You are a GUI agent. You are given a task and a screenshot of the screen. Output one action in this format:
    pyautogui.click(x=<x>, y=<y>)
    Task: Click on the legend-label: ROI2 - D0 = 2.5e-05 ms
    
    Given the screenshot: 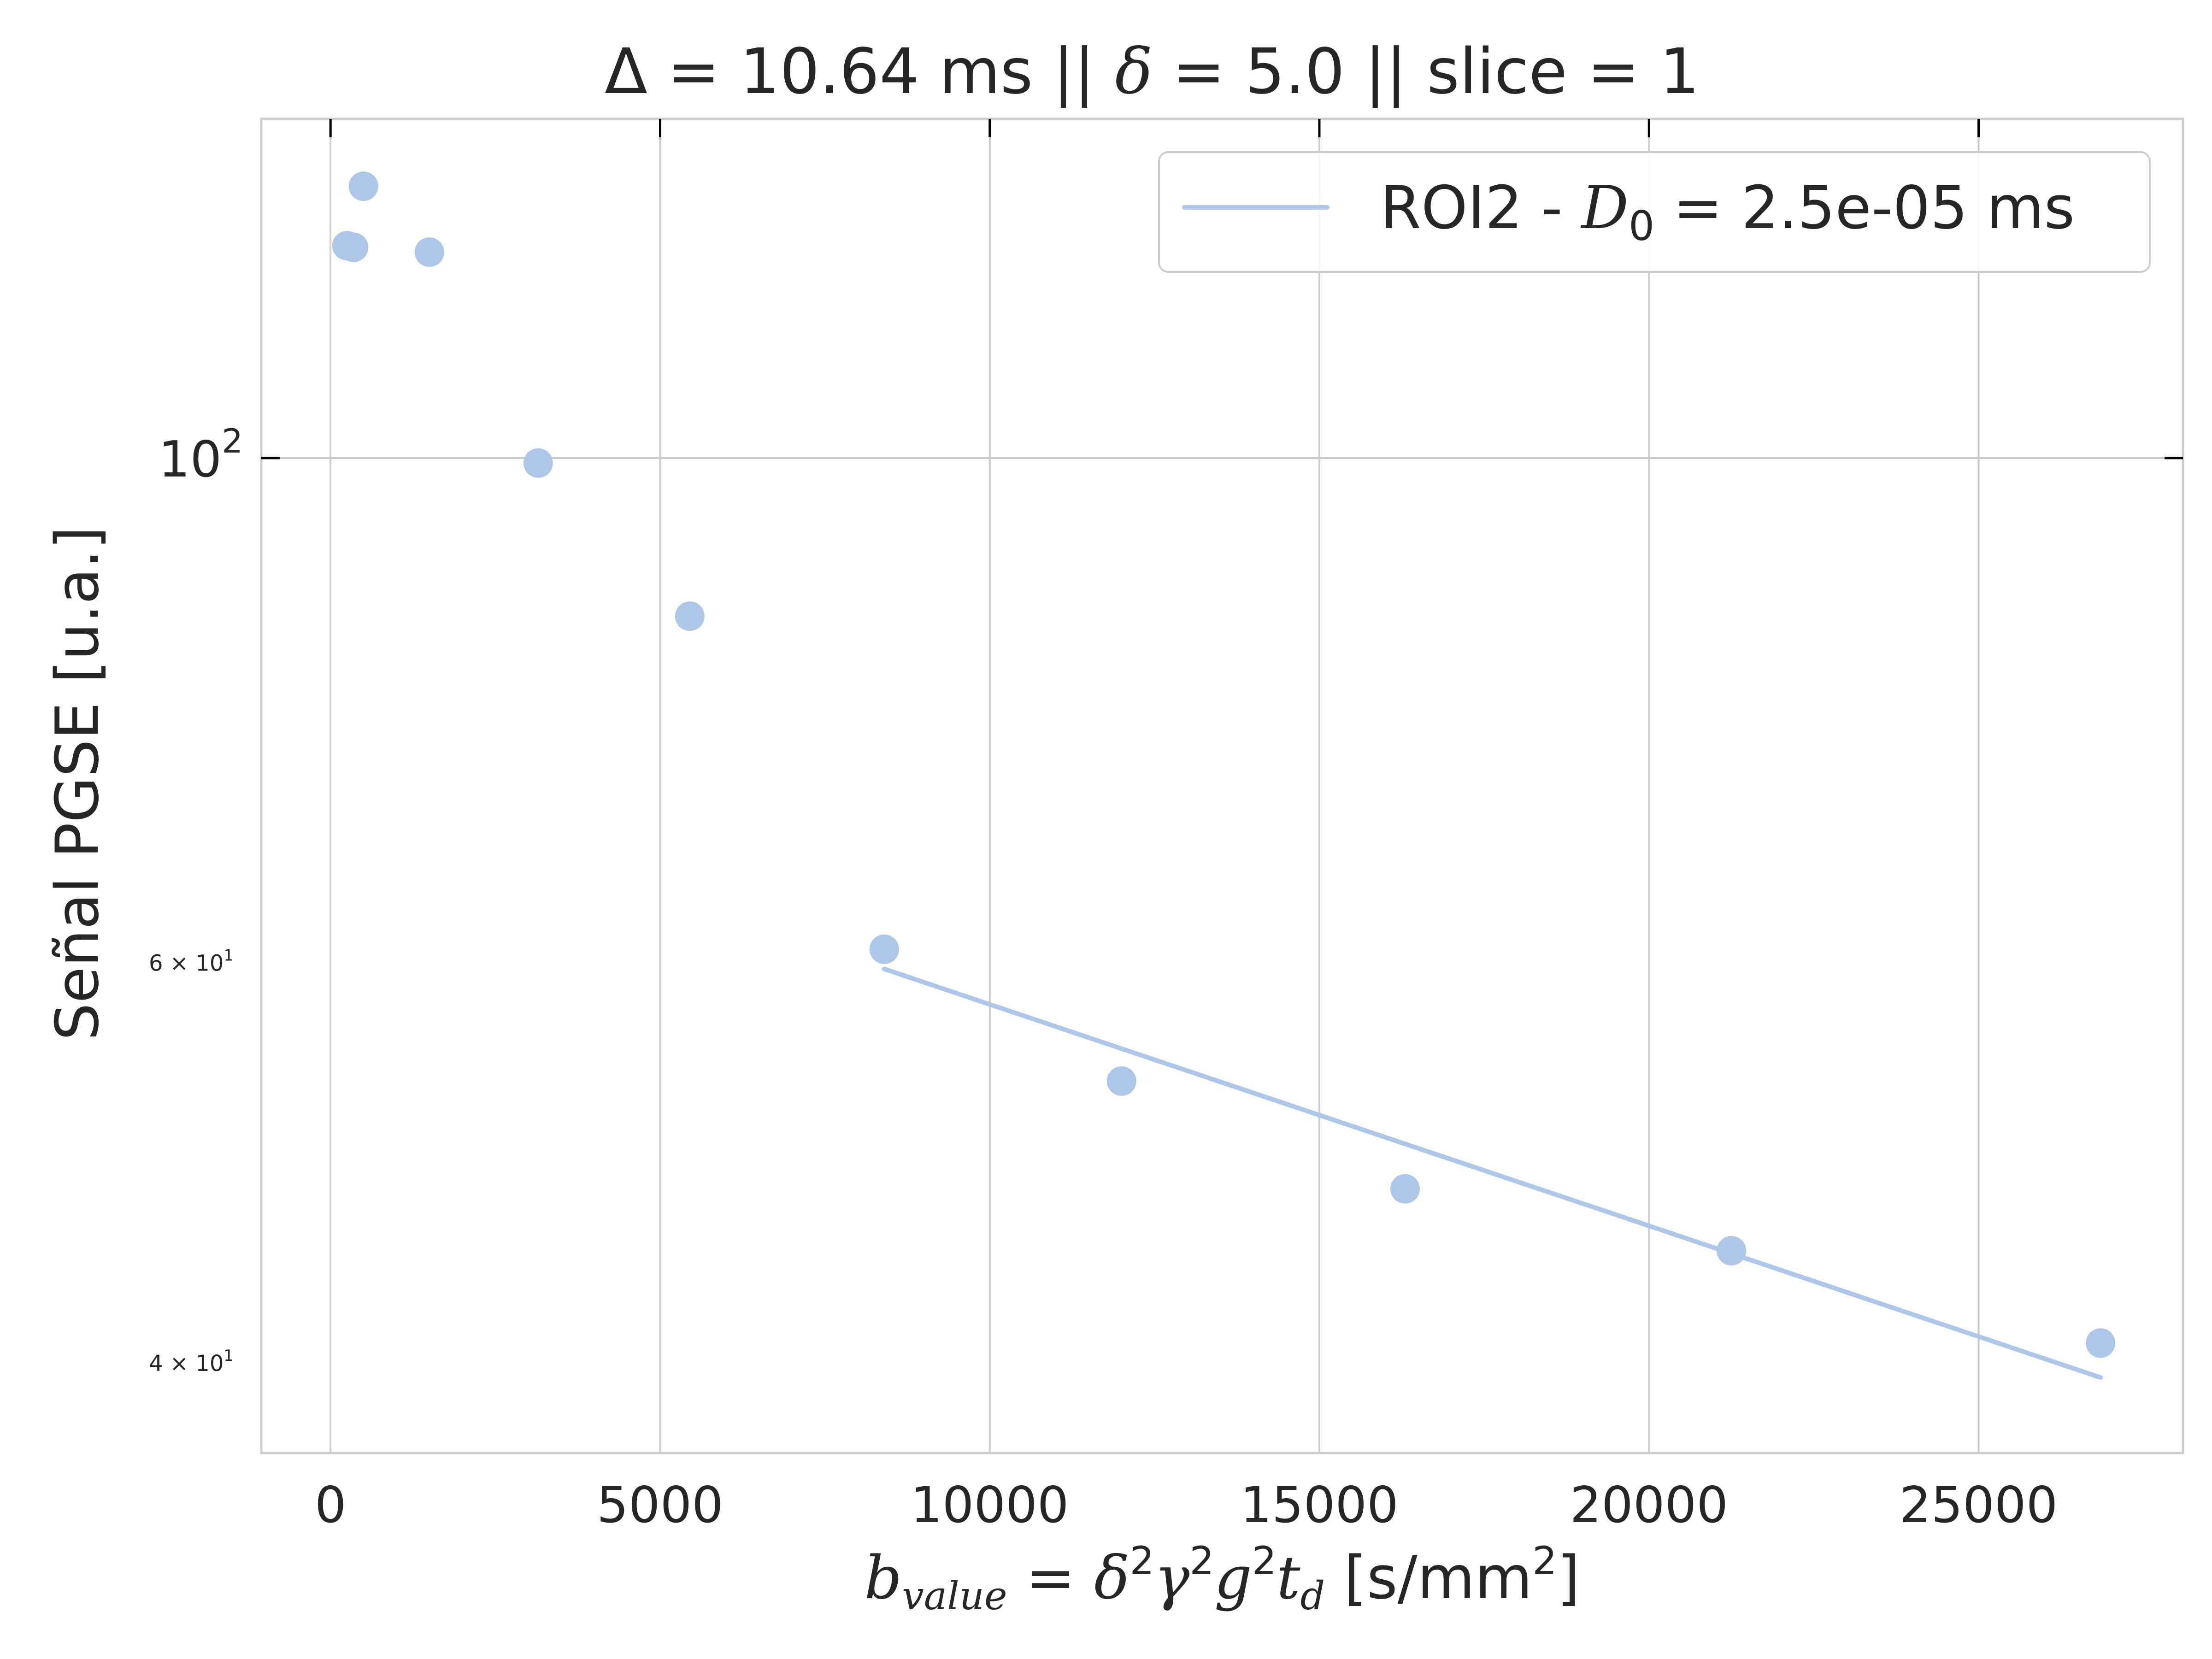 What is the action you would take?
    pyautogui.click(x=1727, y=212)
    